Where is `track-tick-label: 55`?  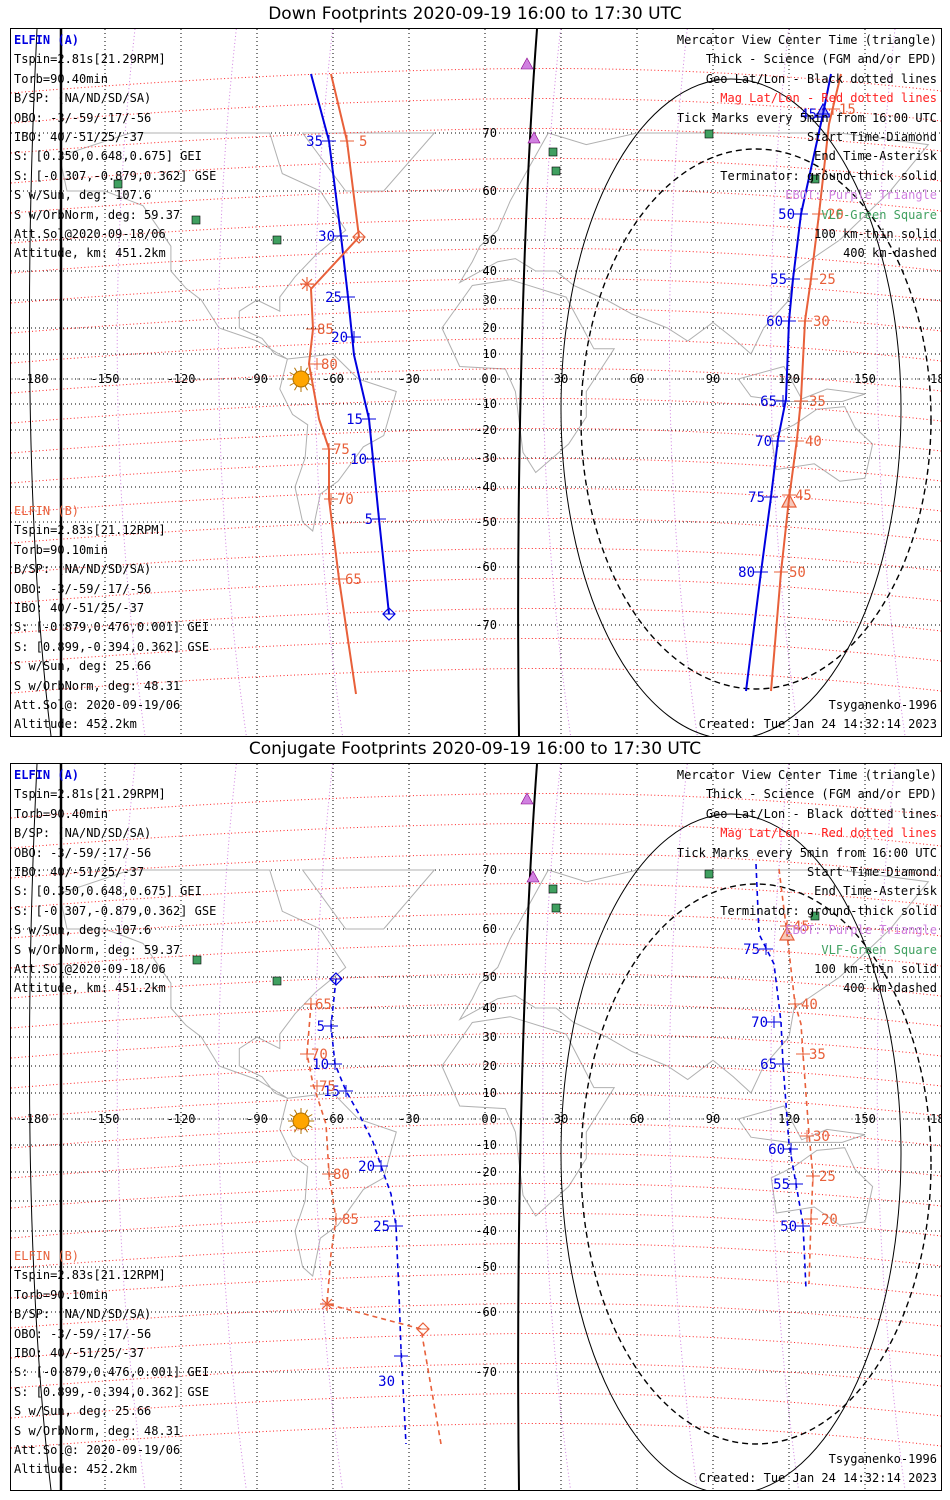 track-tick-label: 55 is located at coordinates (781, 1185).